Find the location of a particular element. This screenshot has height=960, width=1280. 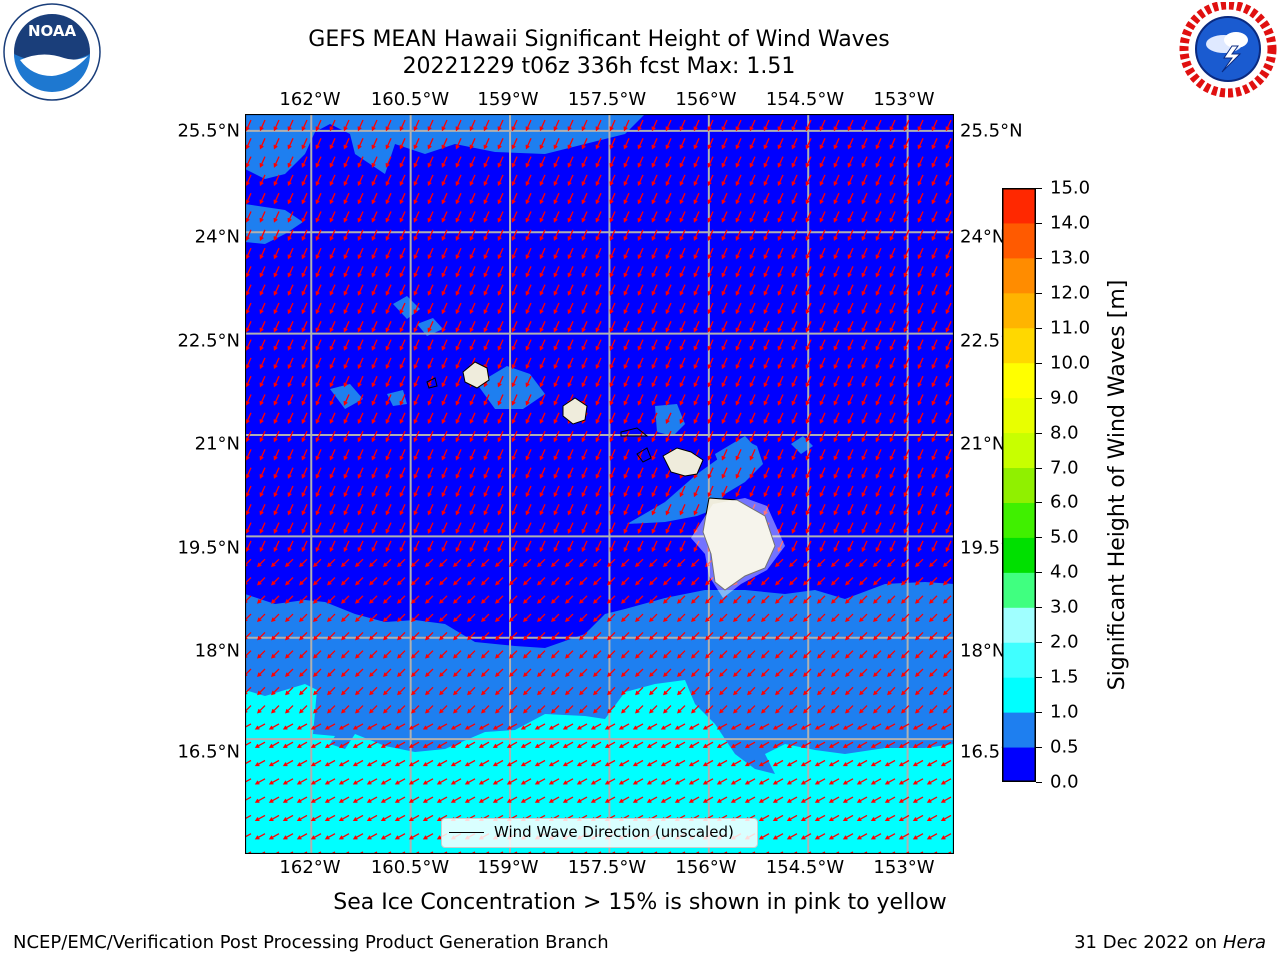

lon-tick-bottom: 159°W is located at coordinates (508, 867).